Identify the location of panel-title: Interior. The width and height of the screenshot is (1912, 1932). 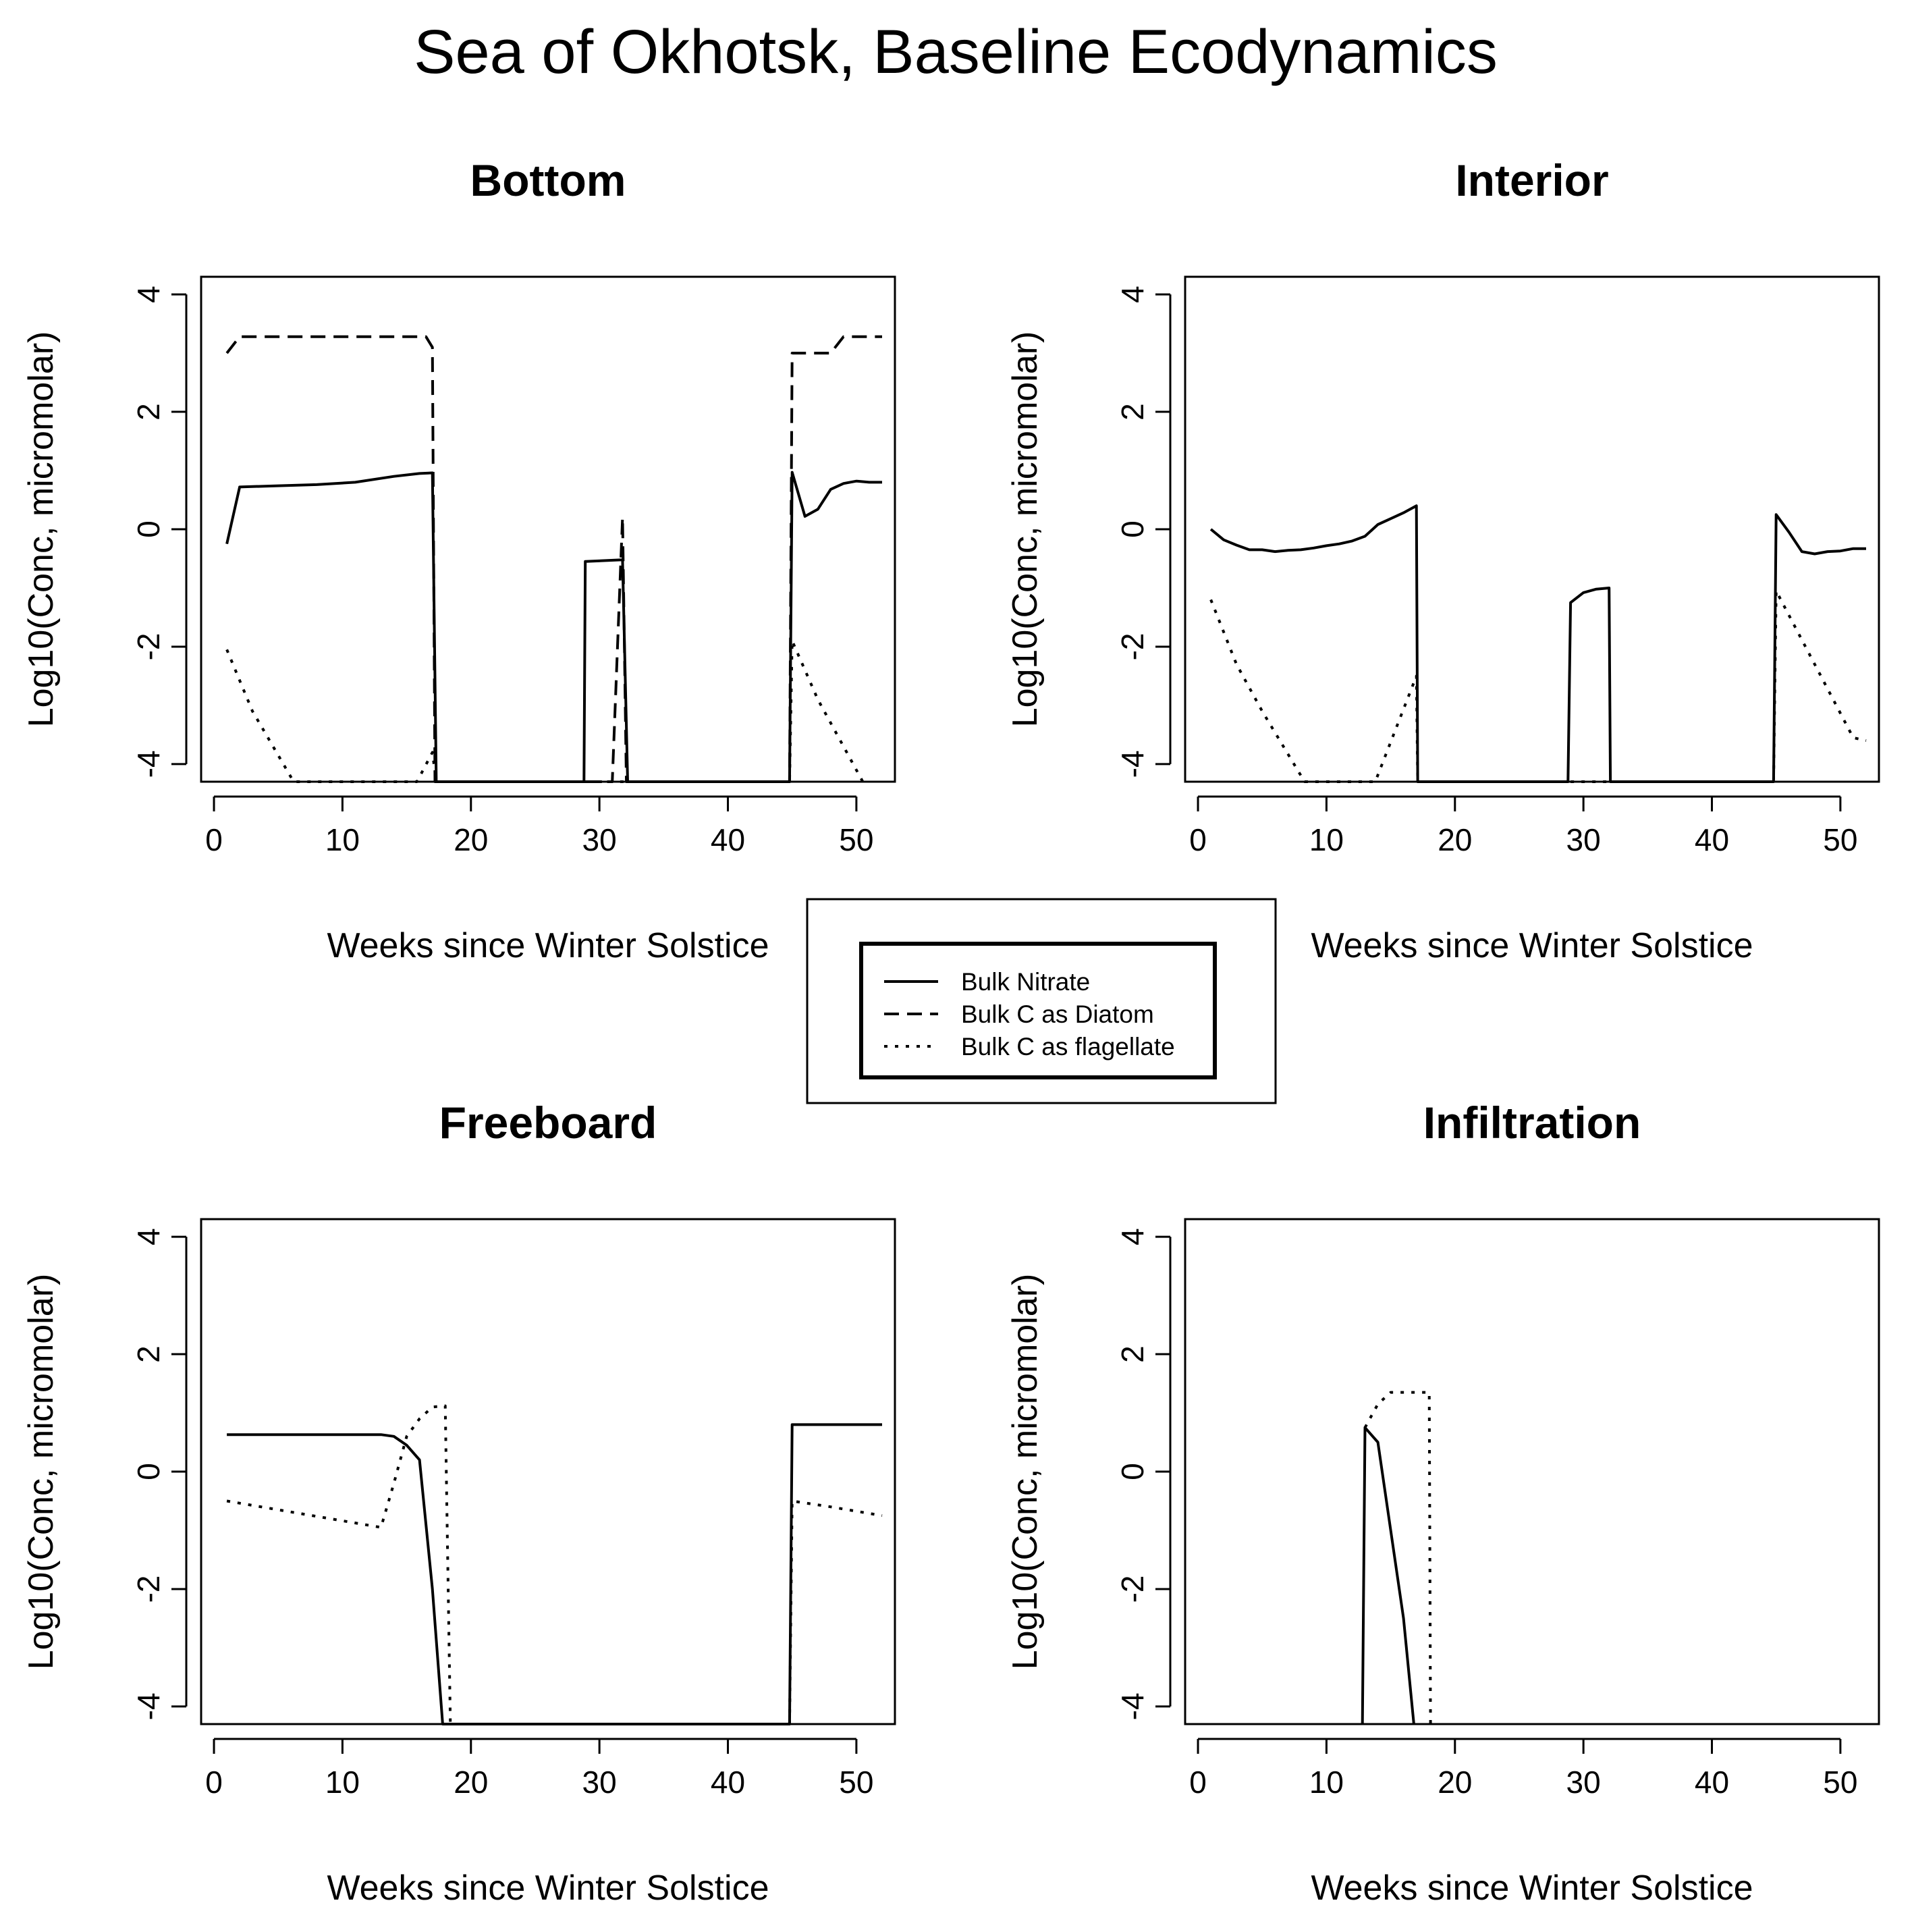
(1531, 180).